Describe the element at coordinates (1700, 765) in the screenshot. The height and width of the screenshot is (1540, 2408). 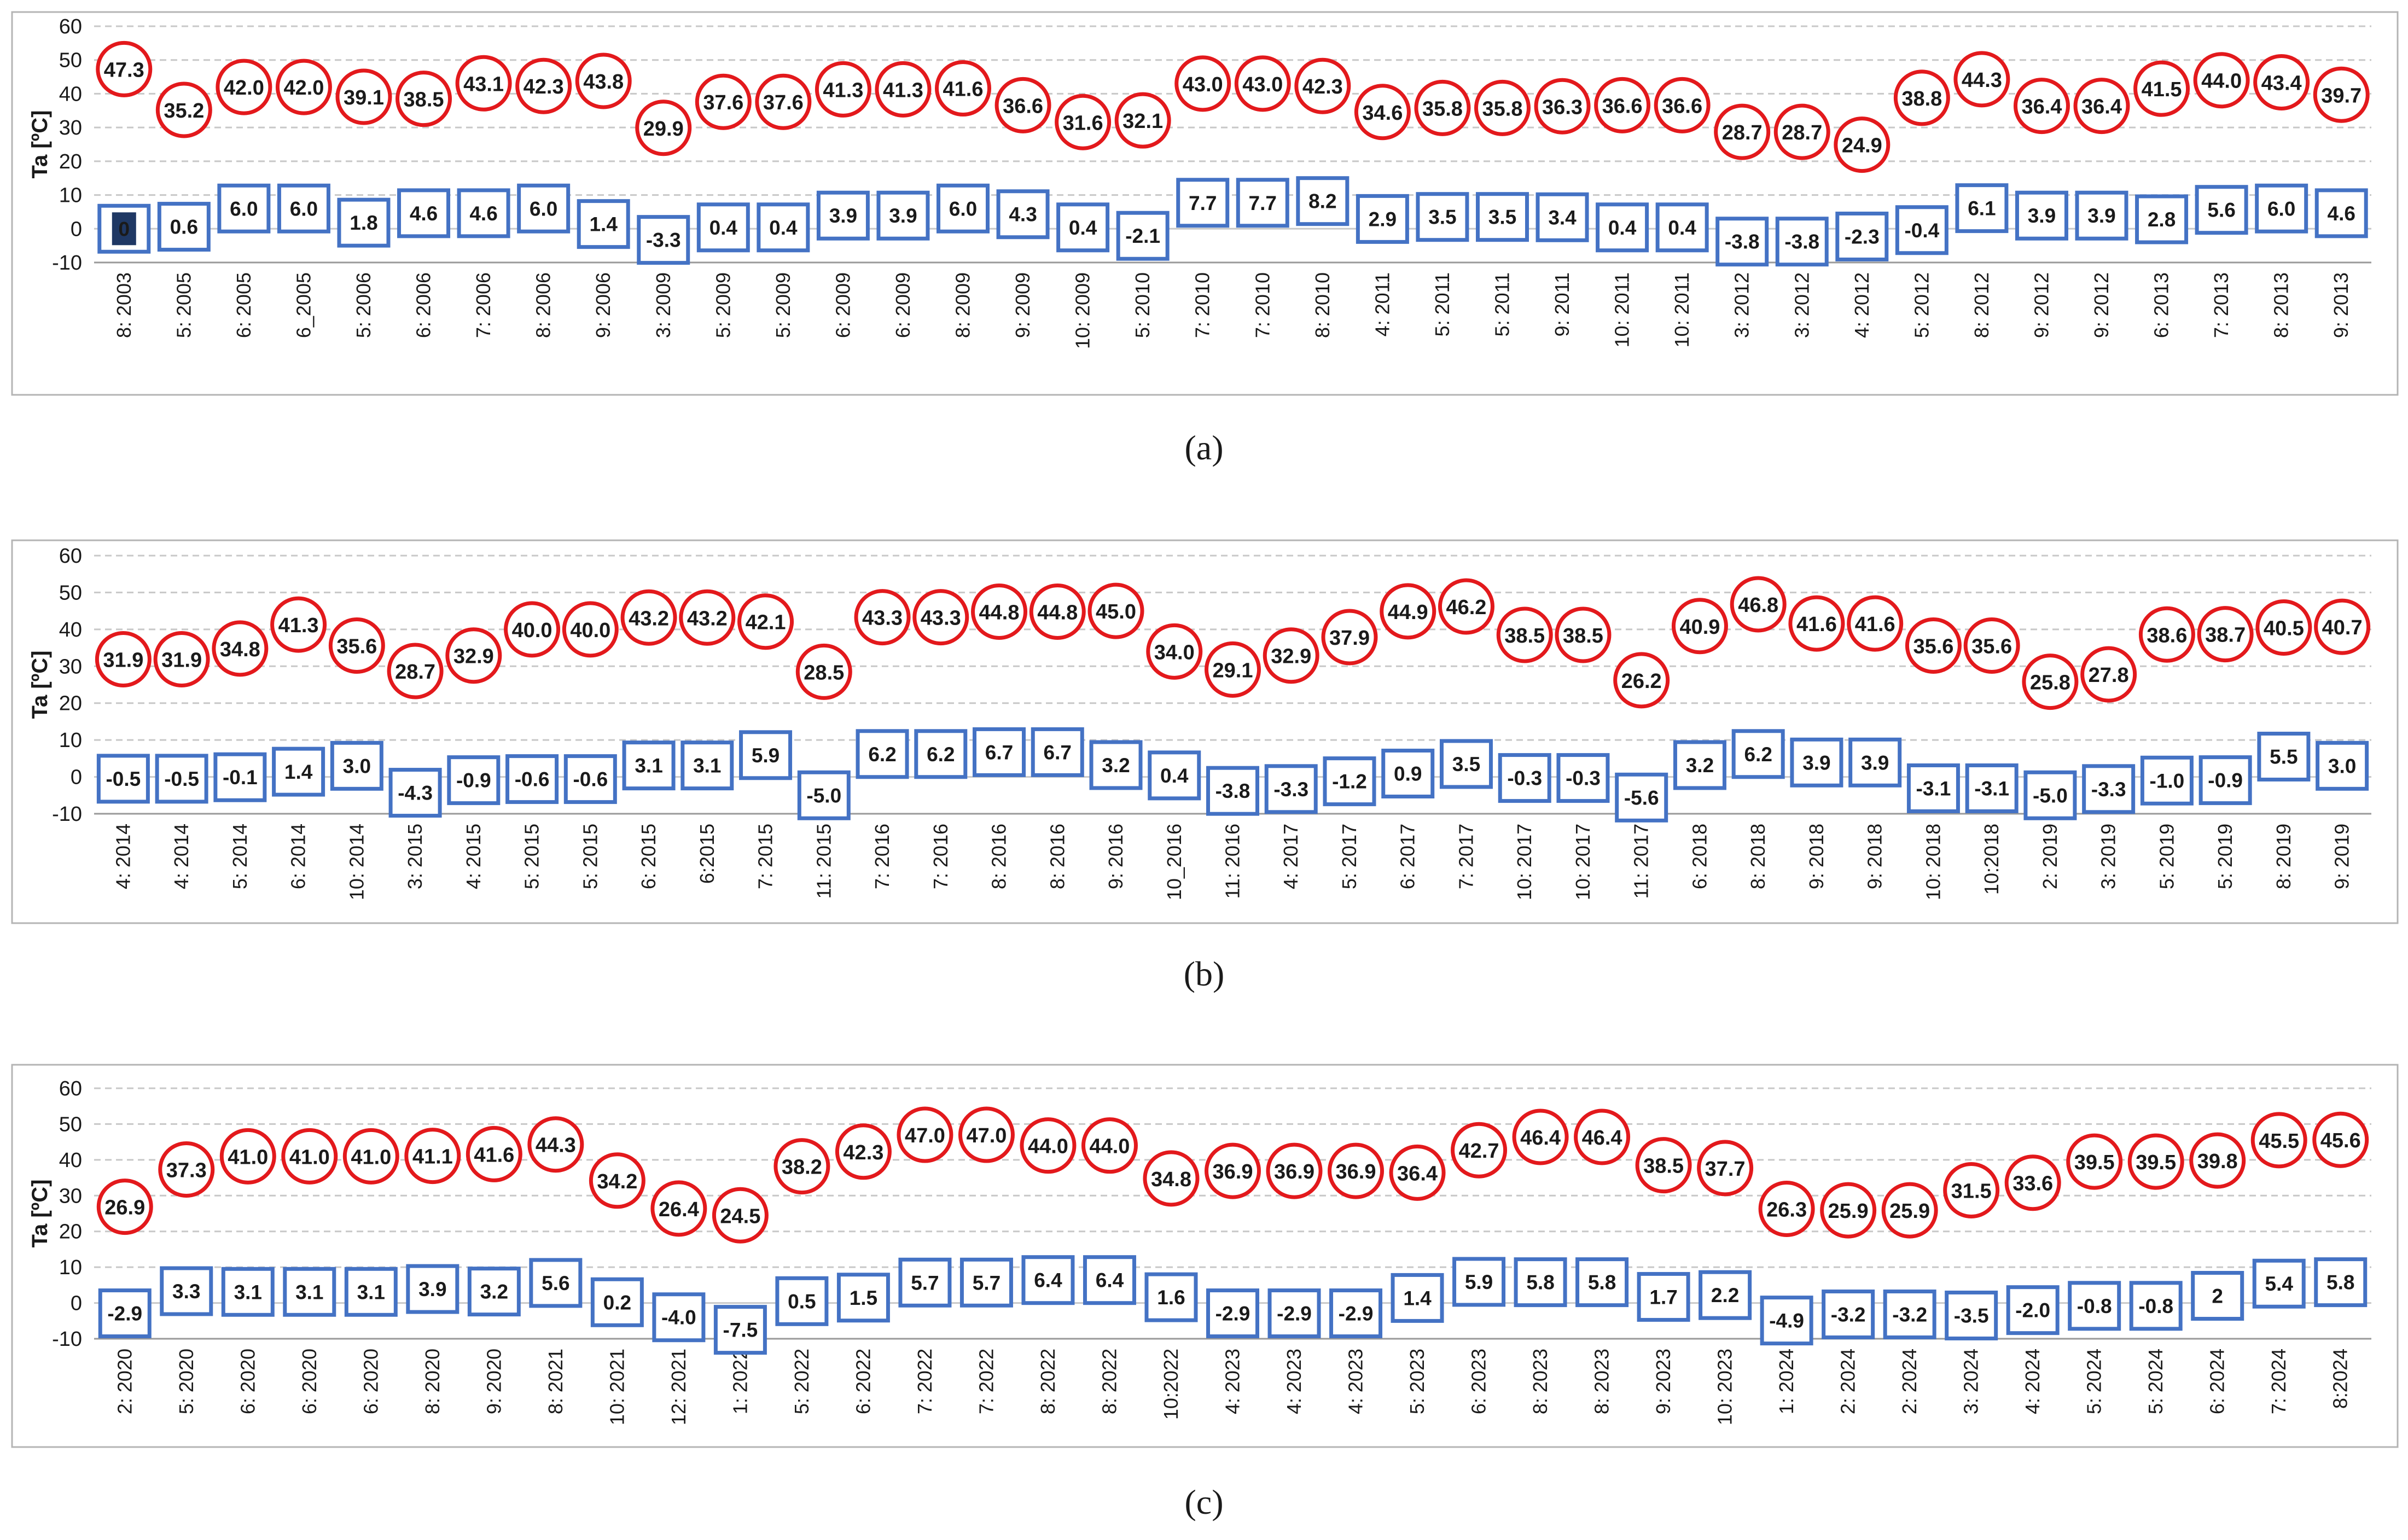
I see `tmin-data-label: 3.2` at that location.